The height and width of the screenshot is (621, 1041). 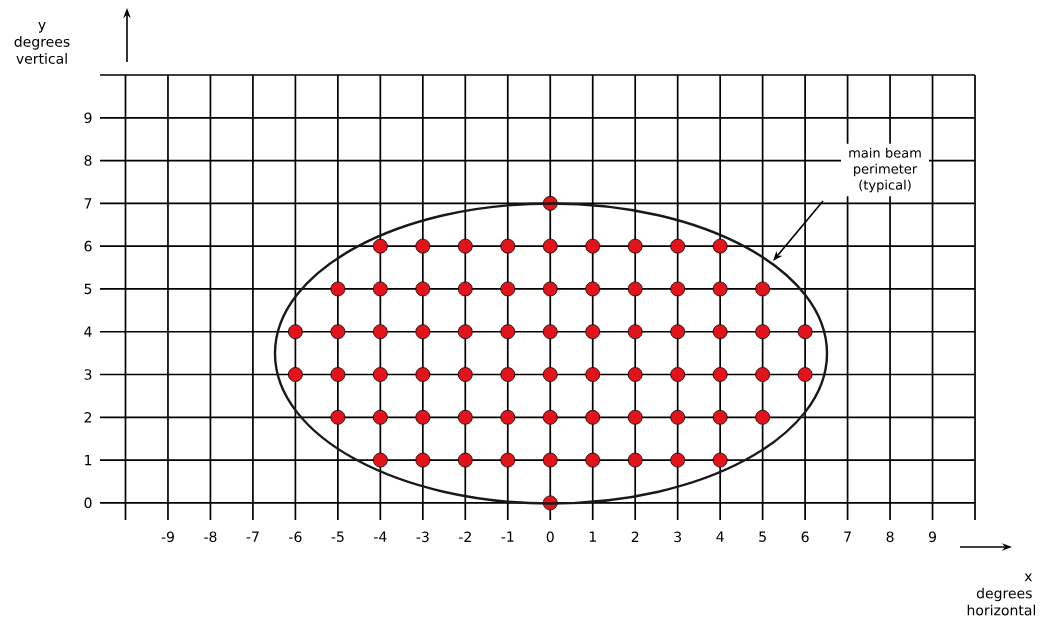 I want to click on y-tick-label: 4, so click(x=88, y=331).